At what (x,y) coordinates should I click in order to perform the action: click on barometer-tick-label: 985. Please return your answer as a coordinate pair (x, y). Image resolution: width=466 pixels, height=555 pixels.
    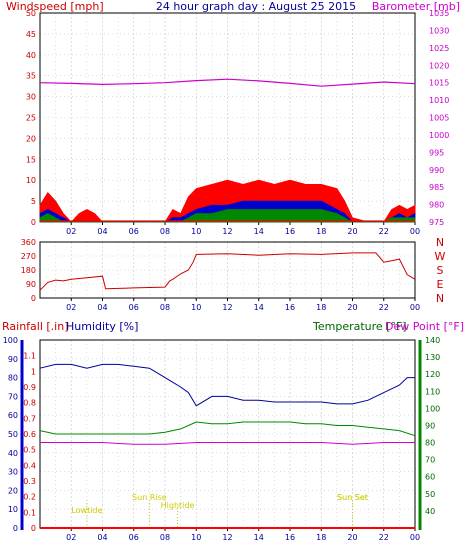
    Looking at the image, I should click on (436, 187).